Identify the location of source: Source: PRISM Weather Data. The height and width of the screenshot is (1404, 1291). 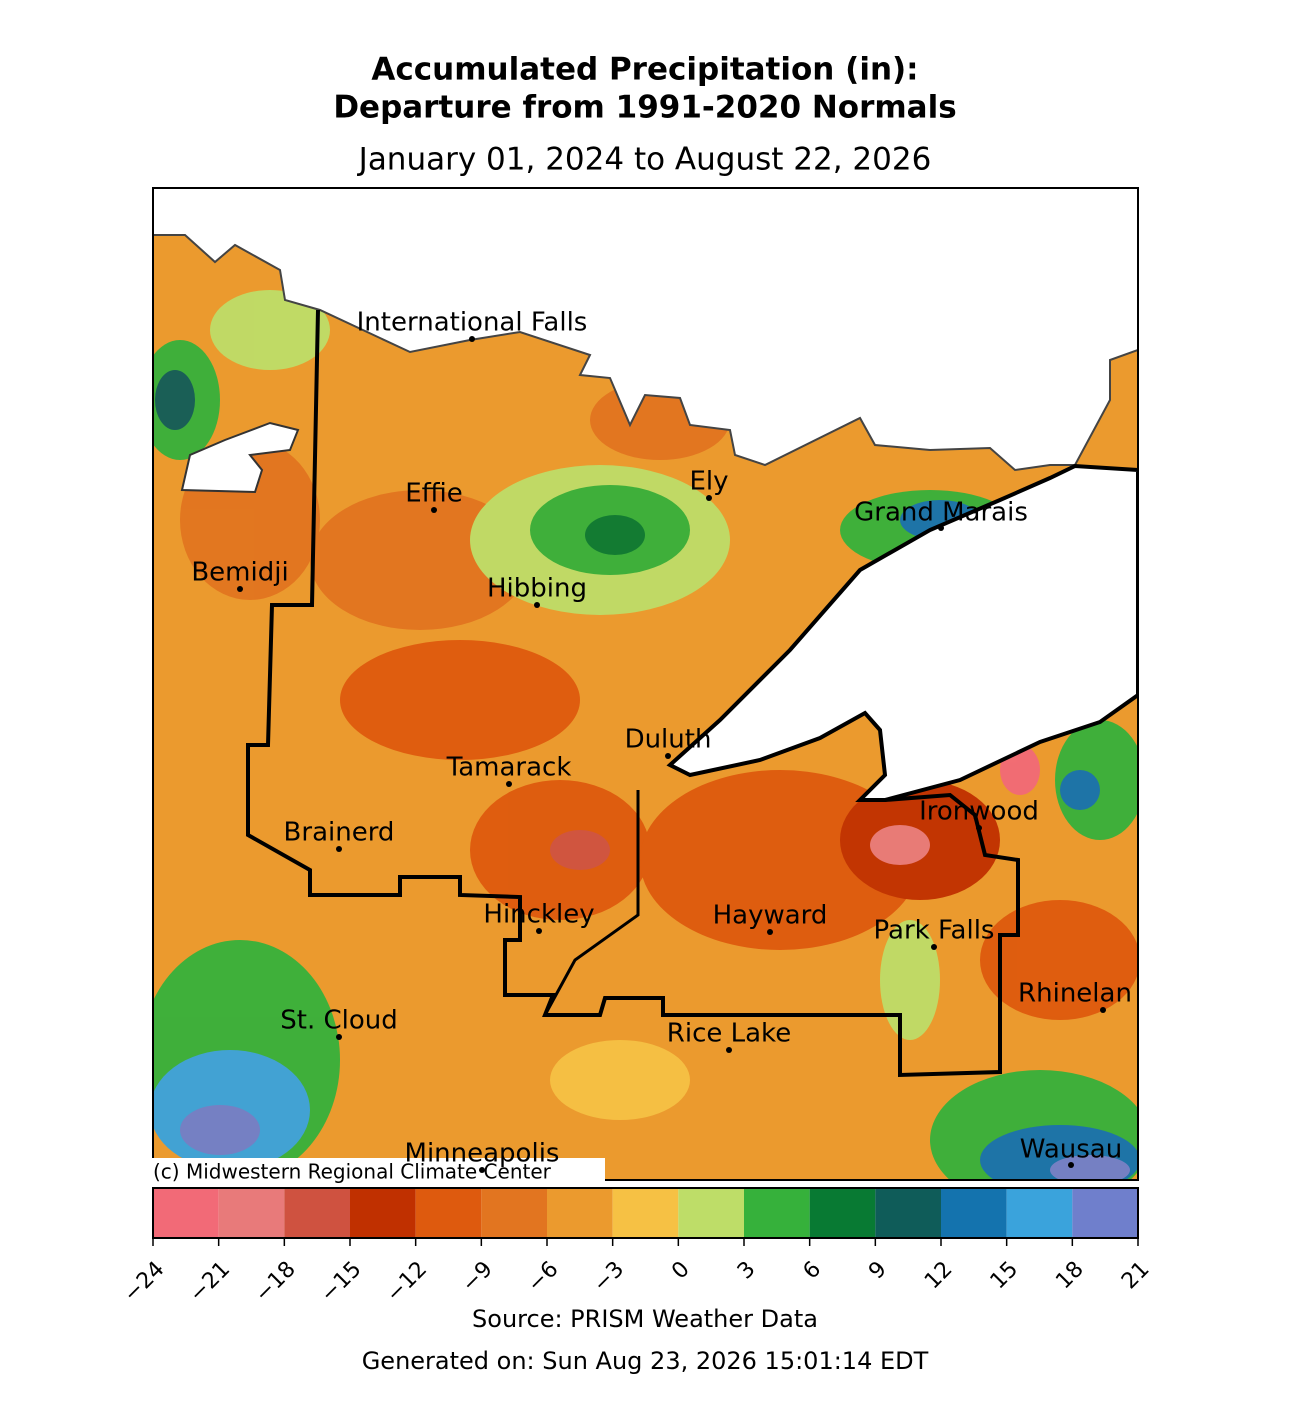
(645, 1319).